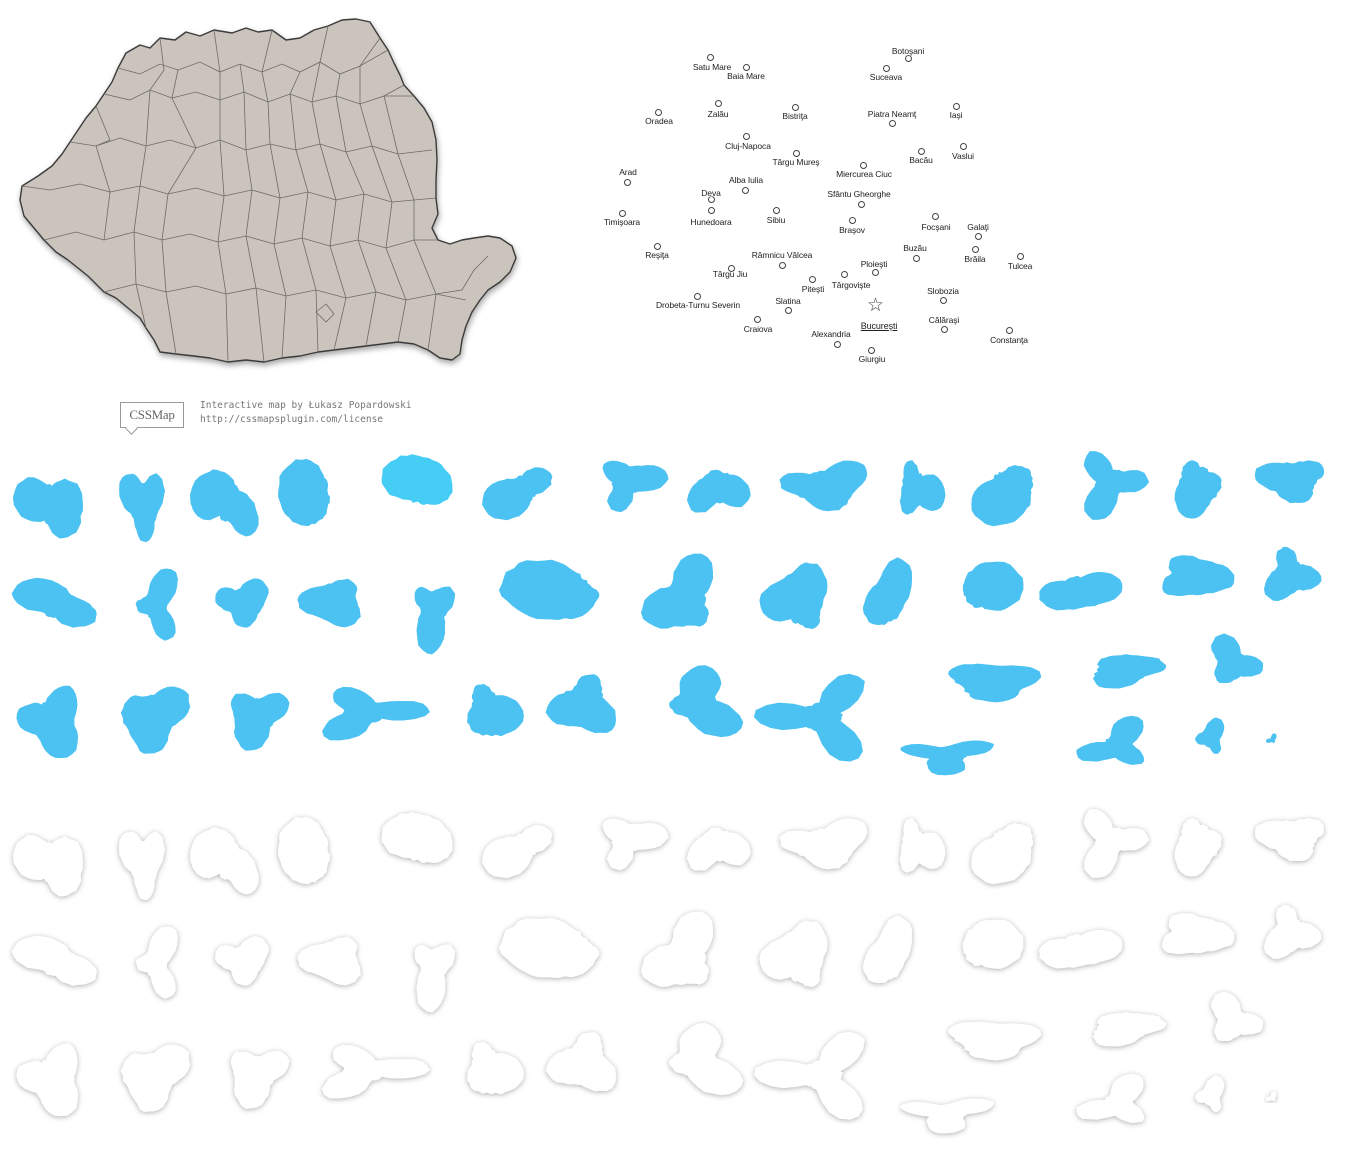 The width and height of the screenshot is (1348, 1151). What do you see at coordinates (748, 146) in the screenshot?
I see `city-label: Cluj-Napoca` at bounding box center [748, 146].